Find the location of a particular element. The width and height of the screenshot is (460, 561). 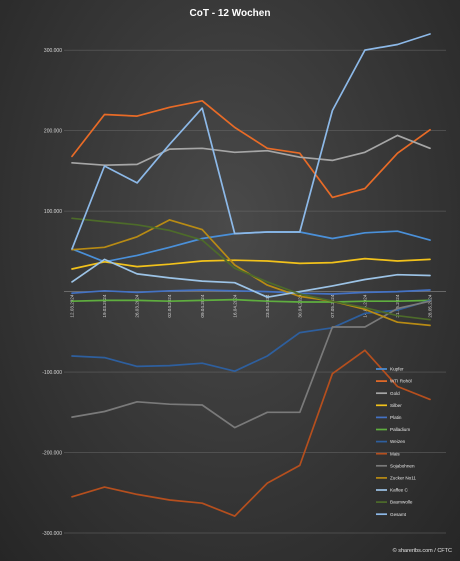

legend-label: Zucker No11 is located at coordinates (403, 478).